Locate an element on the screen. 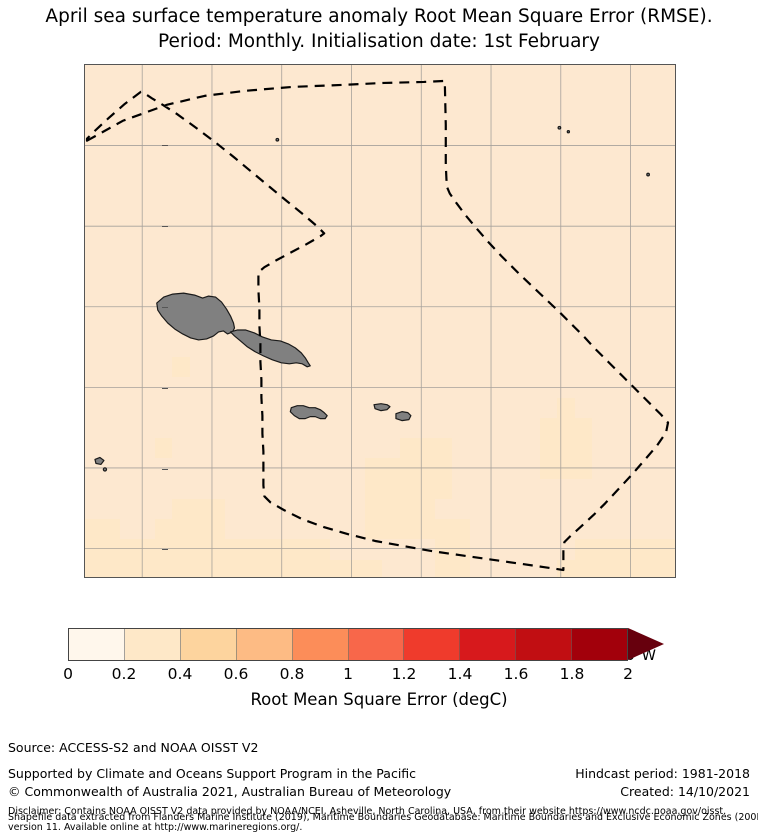 The height and width of the screenshot is (839, 758). colorbar-tick-1: 1 is located at coordinates (348, 674).